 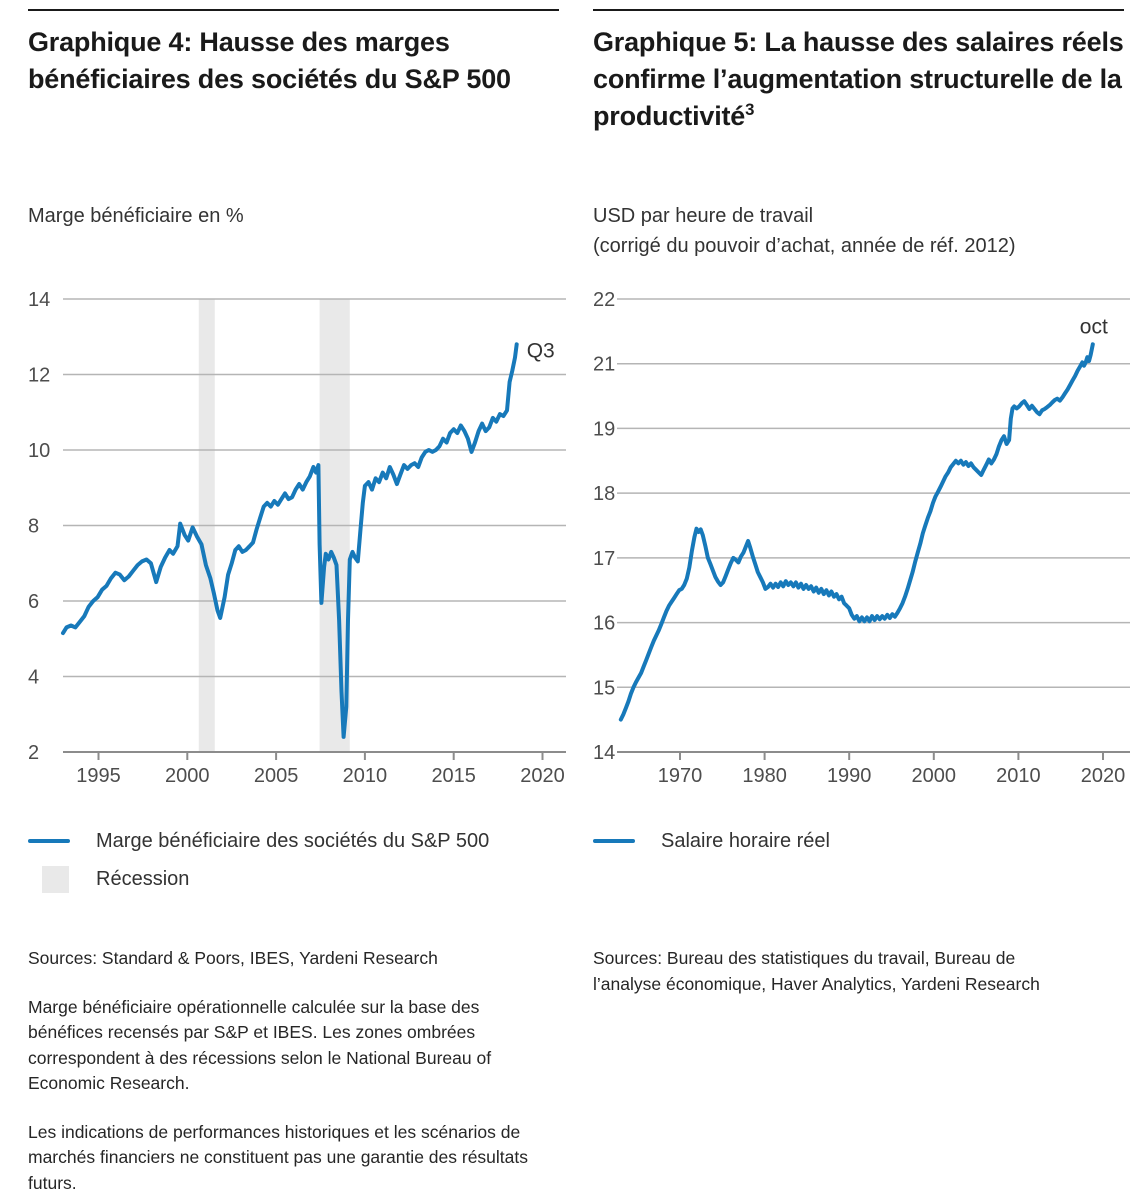 What do you see at coordinates (39, 451) in the screenshot?
I see `y-tick-label: 10` at bounding box center [39, 451].